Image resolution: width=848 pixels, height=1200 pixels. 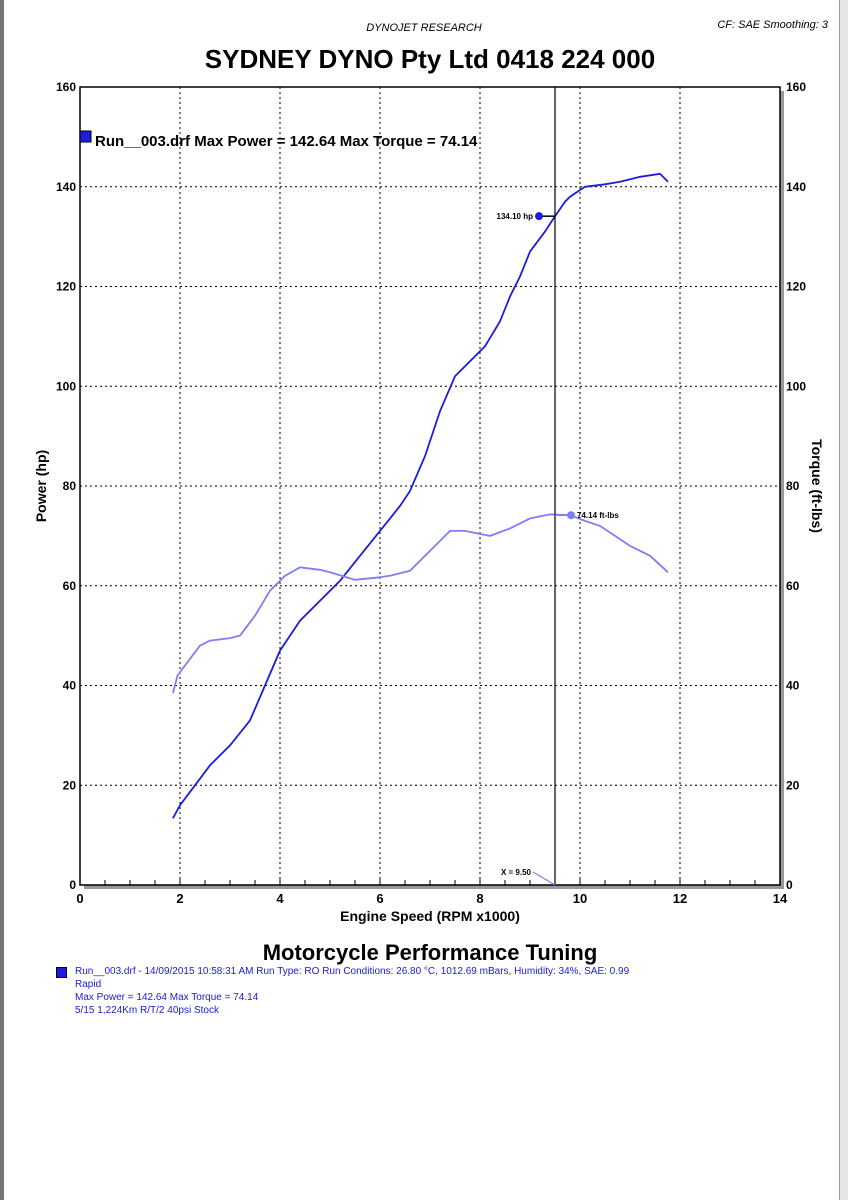 I want to click on cursor-x-label: X = 9.50, so click(x=516, y=872).